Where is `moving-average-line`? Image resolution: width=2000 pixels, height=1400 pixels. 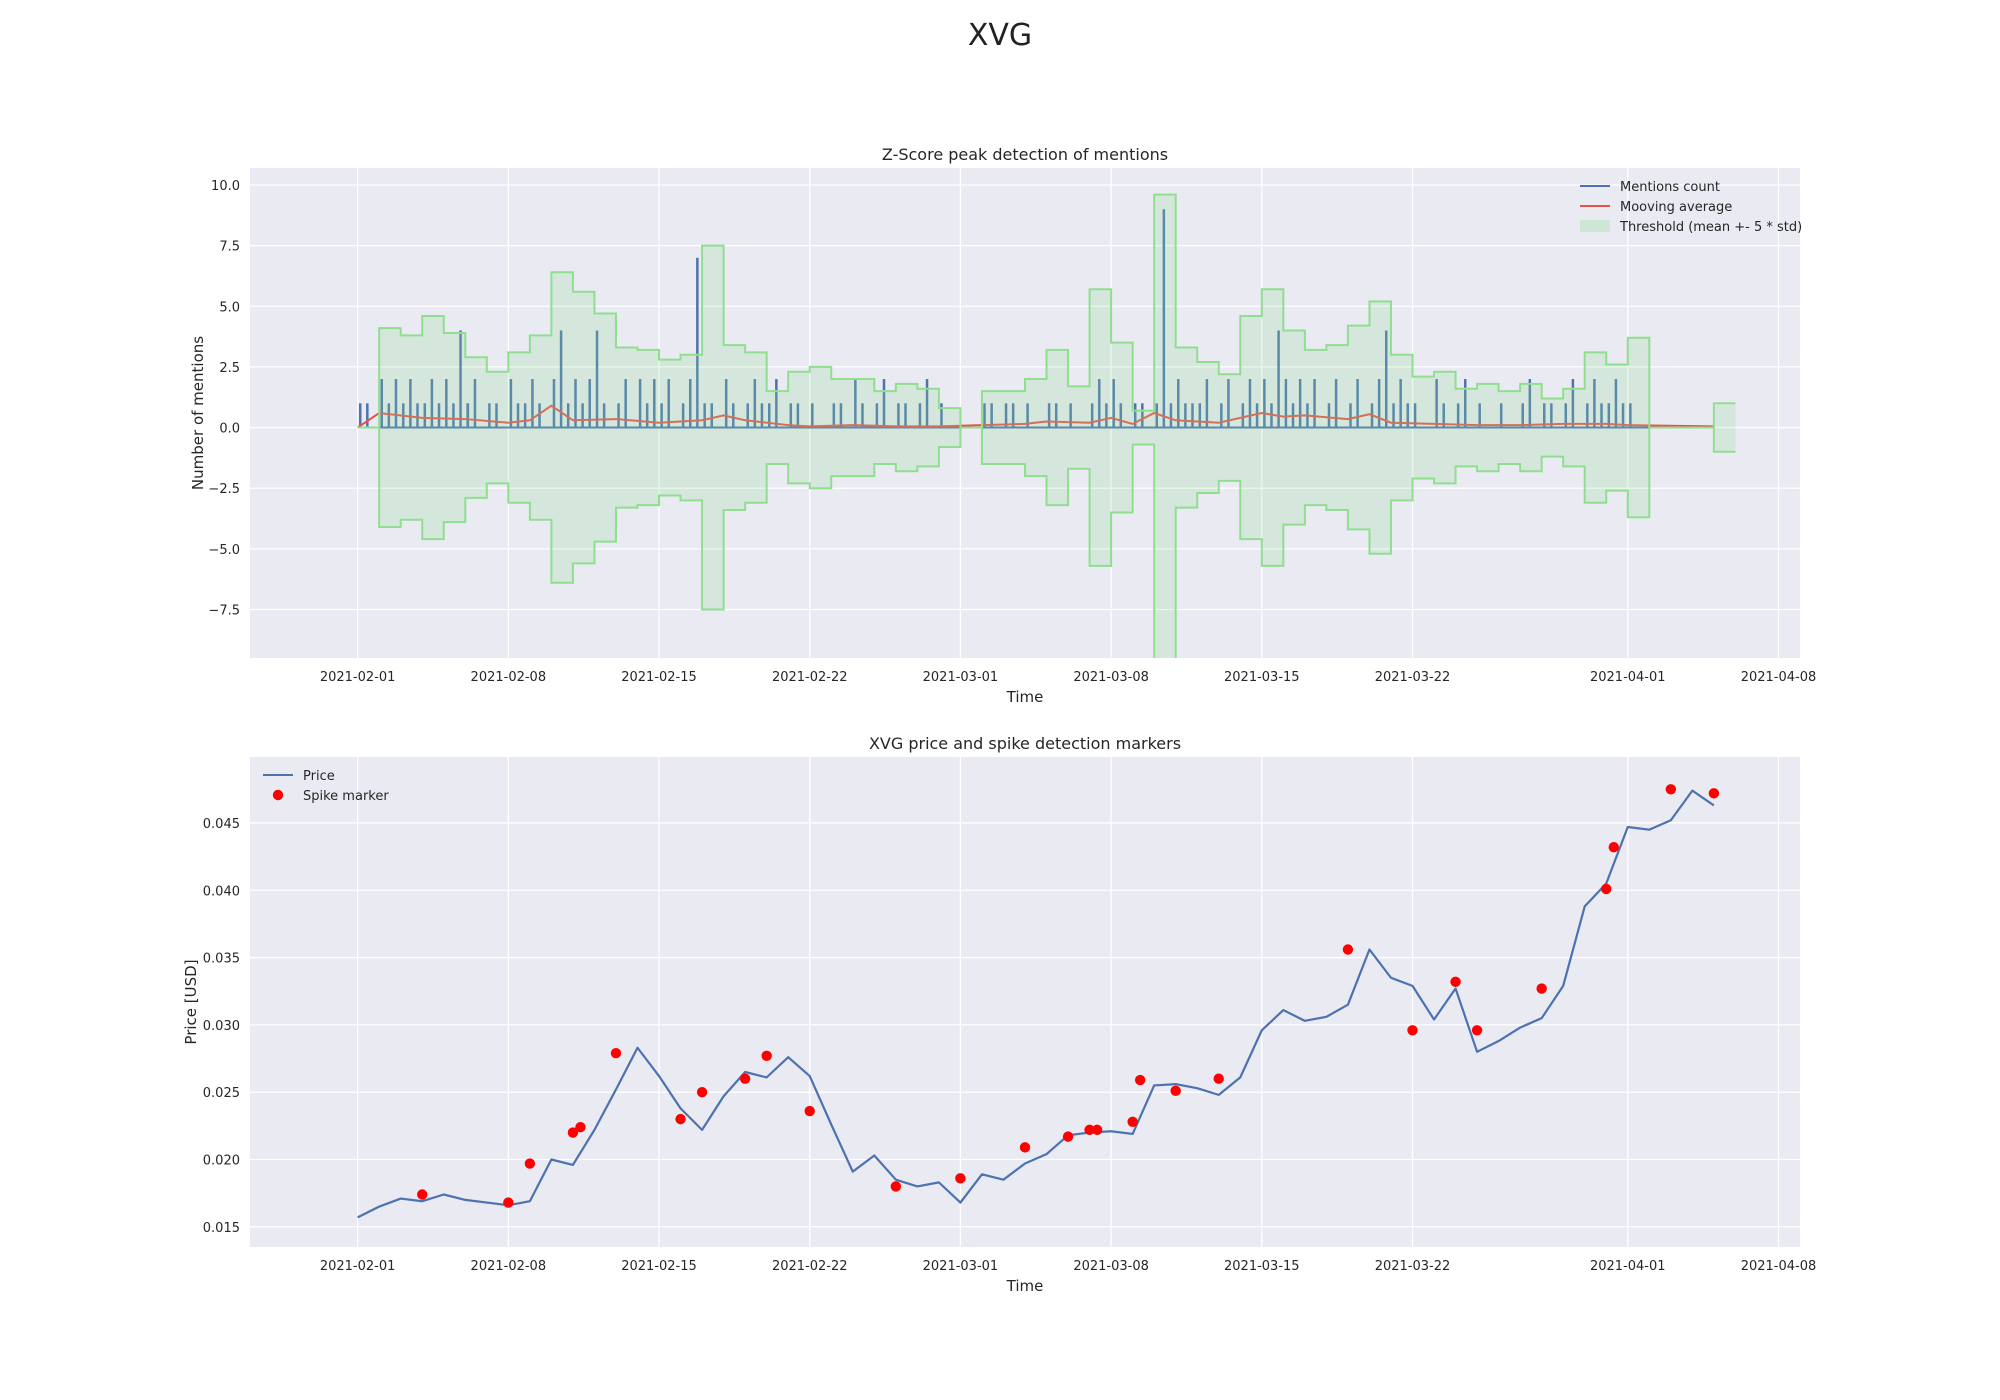 moving-average-line is located at coordinates (1035, 416).